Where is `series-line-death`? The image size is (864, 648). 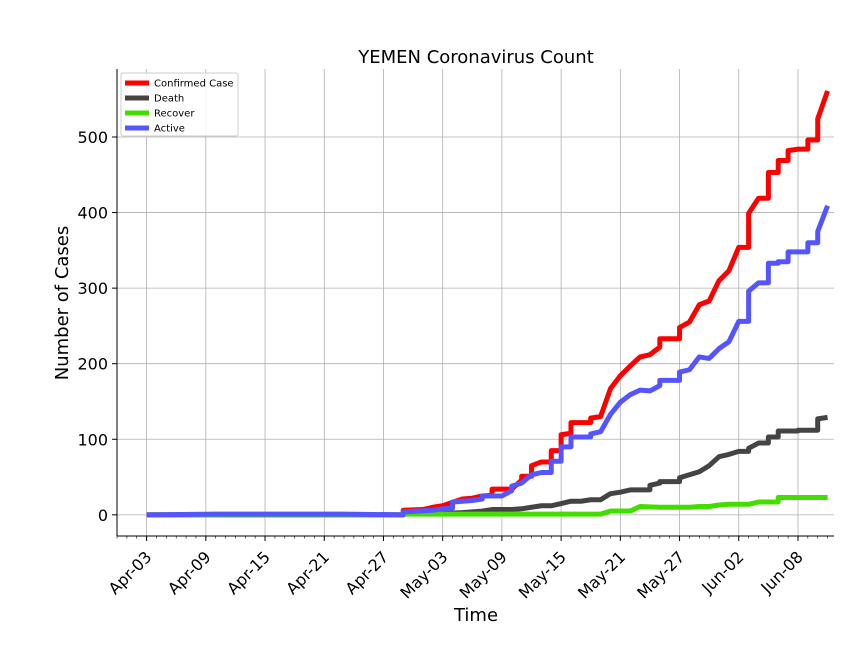 series-line-death is located at coordinates (487, 466).